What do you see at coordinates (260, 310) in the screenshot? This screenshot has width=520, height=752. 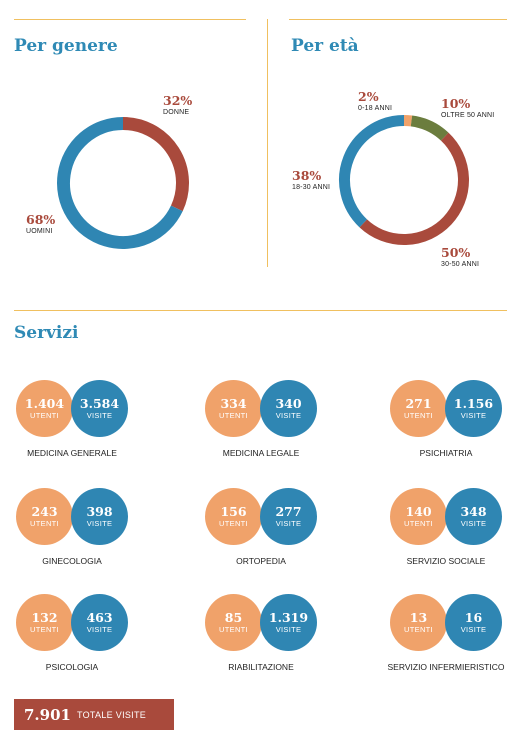 I see `divider-services` at bounding box center [260, 310].